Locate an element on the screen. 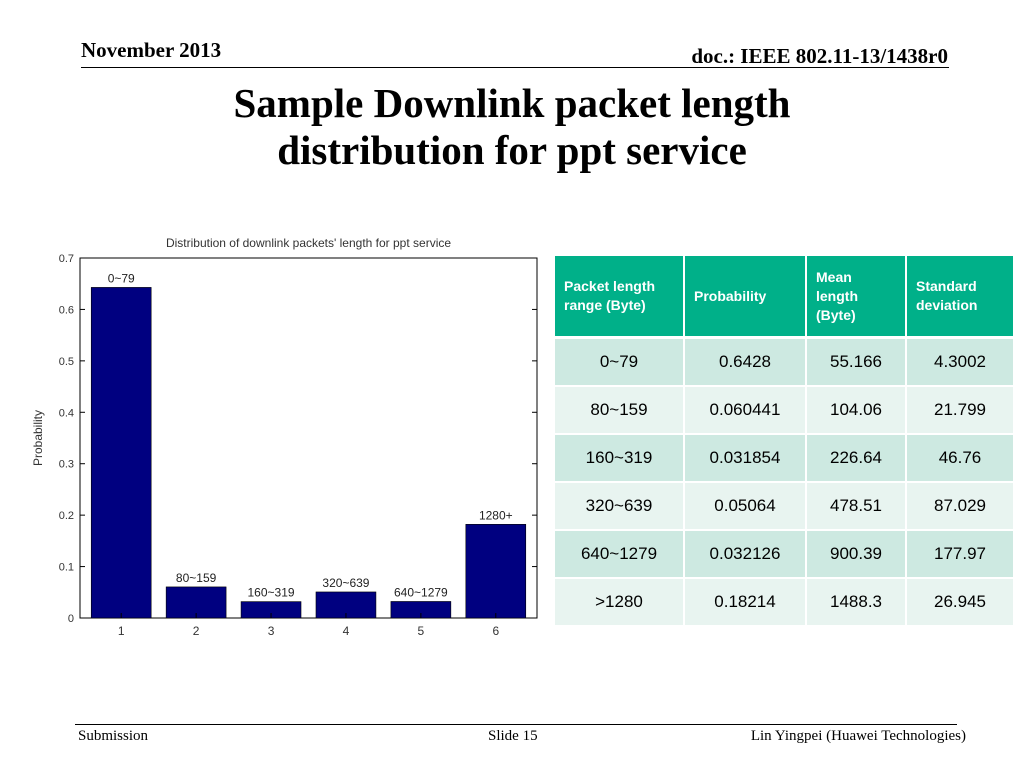  table-cell: 0~79 is located at coordinates (620, 362).